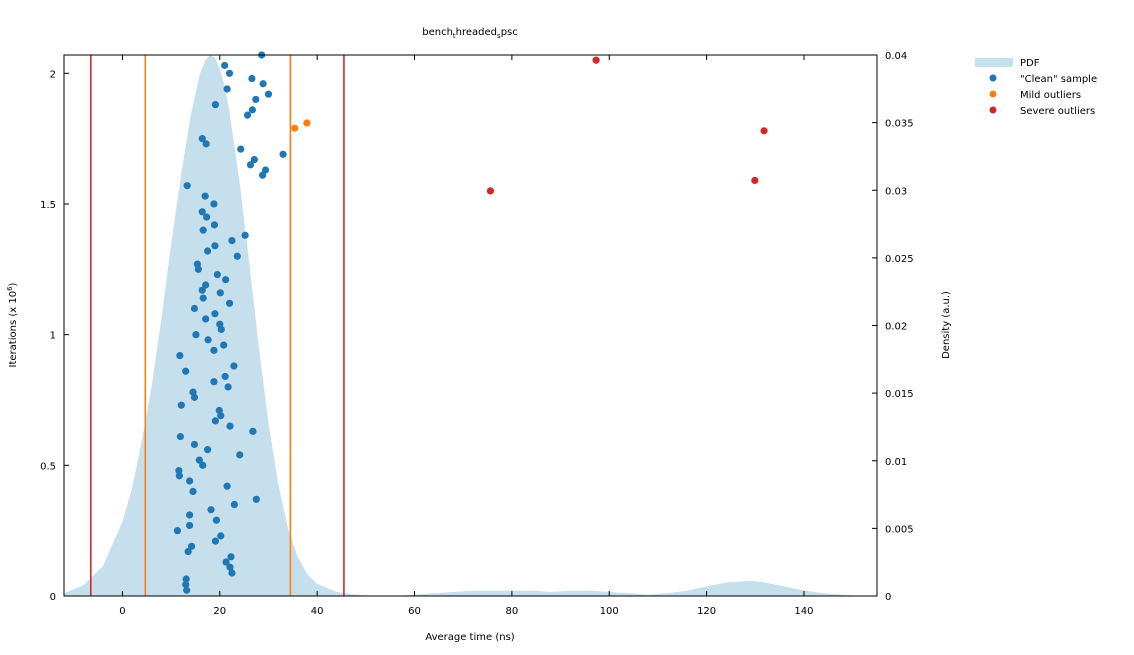 The height and width of the screenshot is (655, 1134). Describe the element at coordinates (48, 466) in the screenshot. I see `y-left-tick-label: 0.5` at that location.